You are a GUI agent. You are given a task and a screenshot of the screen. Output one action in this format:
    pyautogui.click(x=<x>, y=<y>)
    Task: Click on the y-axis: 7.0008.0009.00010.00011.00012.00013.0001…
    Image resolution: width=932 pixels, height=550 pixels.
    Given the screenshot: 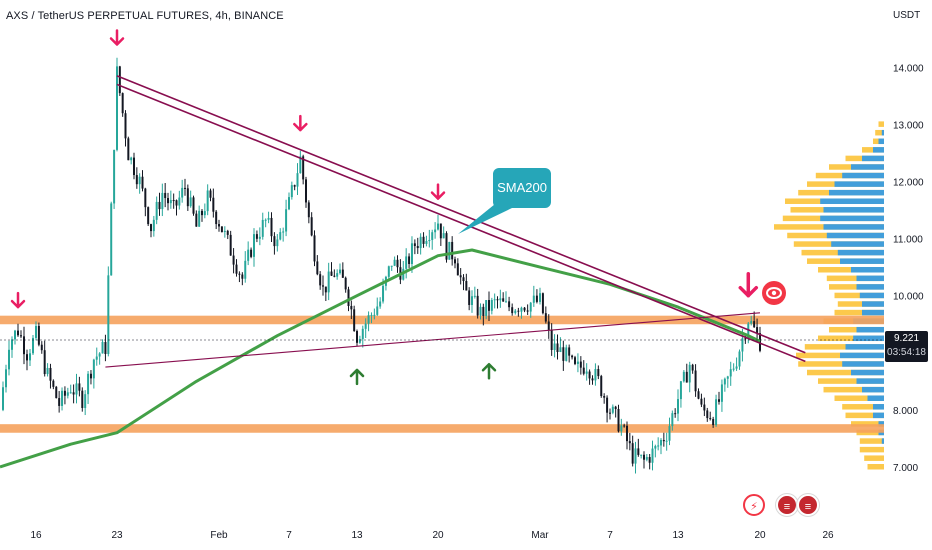 What is the action you would take?
    pyautogui.click(x=908, y=268)
    